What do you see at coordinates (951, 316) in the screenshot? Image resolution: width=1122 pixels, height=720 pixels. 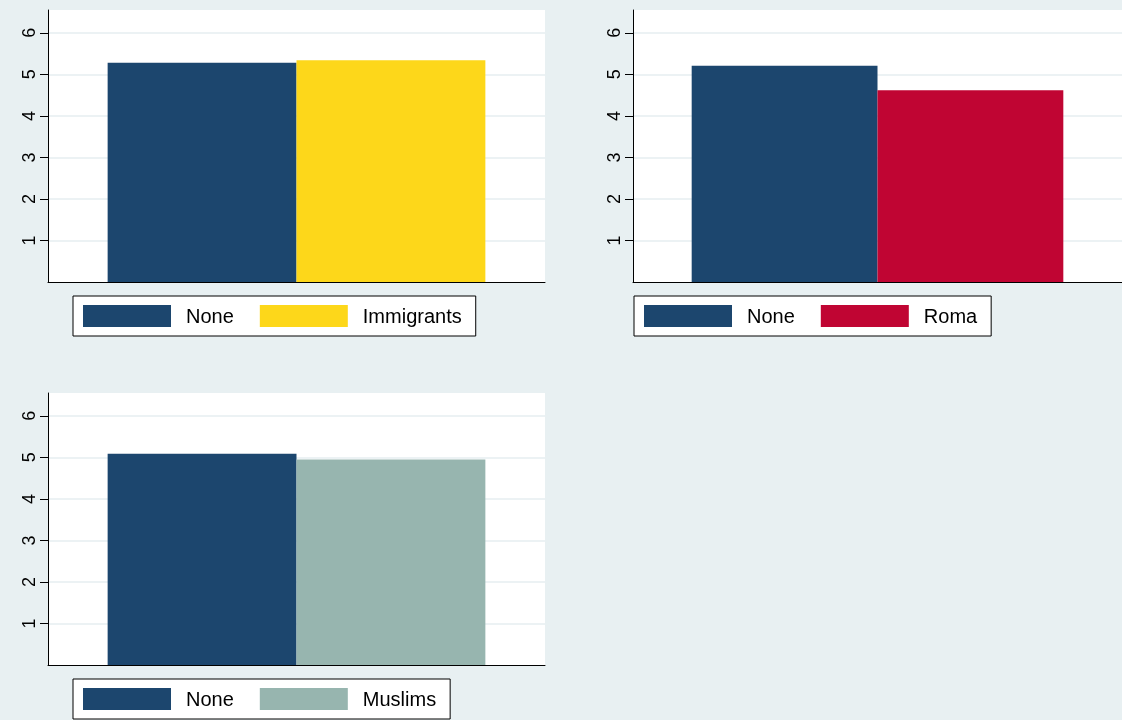 I see `legend-label: Roma` at bounding box center [951, 316].